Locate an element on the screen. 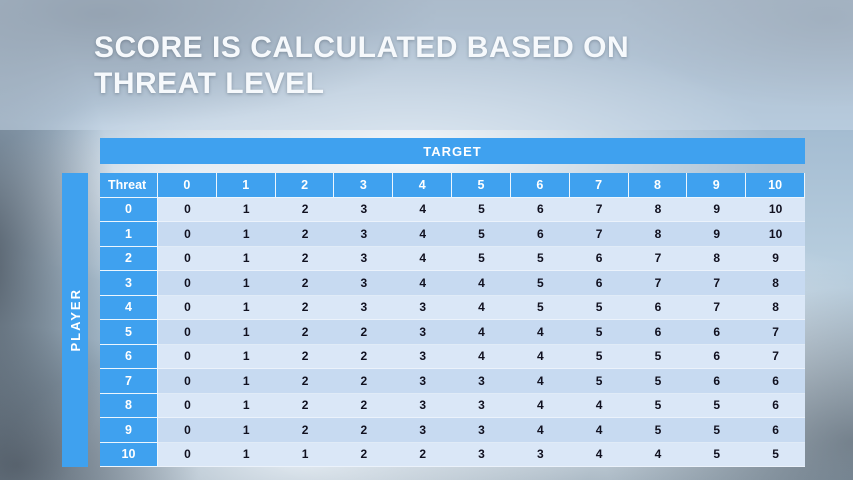 The width and height of the screenshot is (853, 480). player-row-header: 2 is located at coordinates (129, 258).